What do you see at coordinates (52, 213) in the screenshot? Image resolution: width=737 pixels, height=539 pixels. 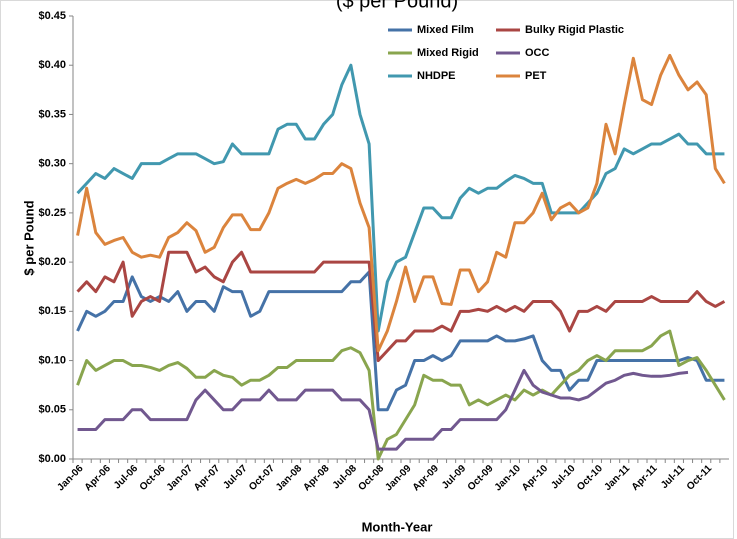 I see `y-tick-label: $0.25` at bounding box center [52, 213].